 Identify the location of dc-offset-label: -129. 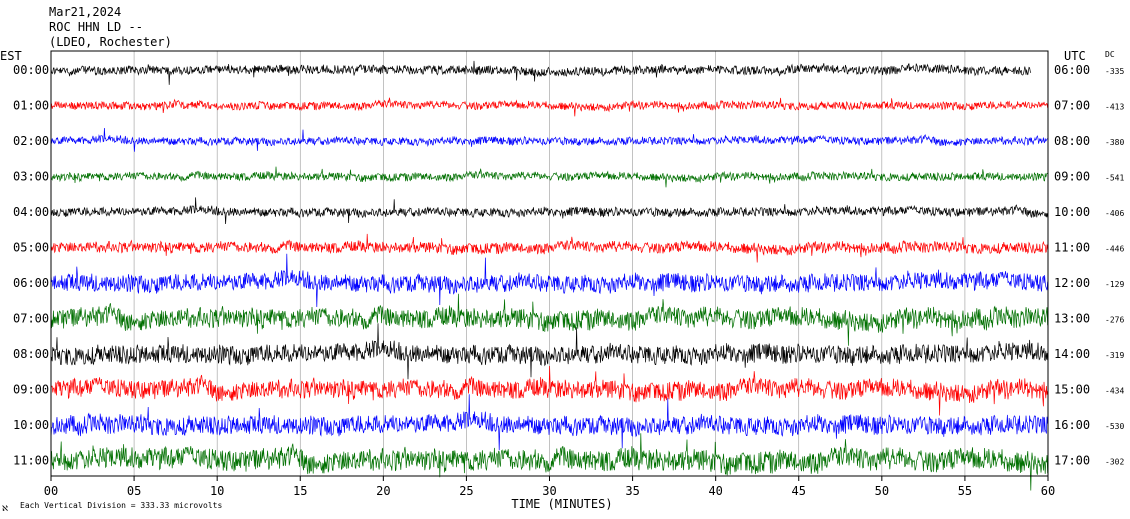
(1114, 284).